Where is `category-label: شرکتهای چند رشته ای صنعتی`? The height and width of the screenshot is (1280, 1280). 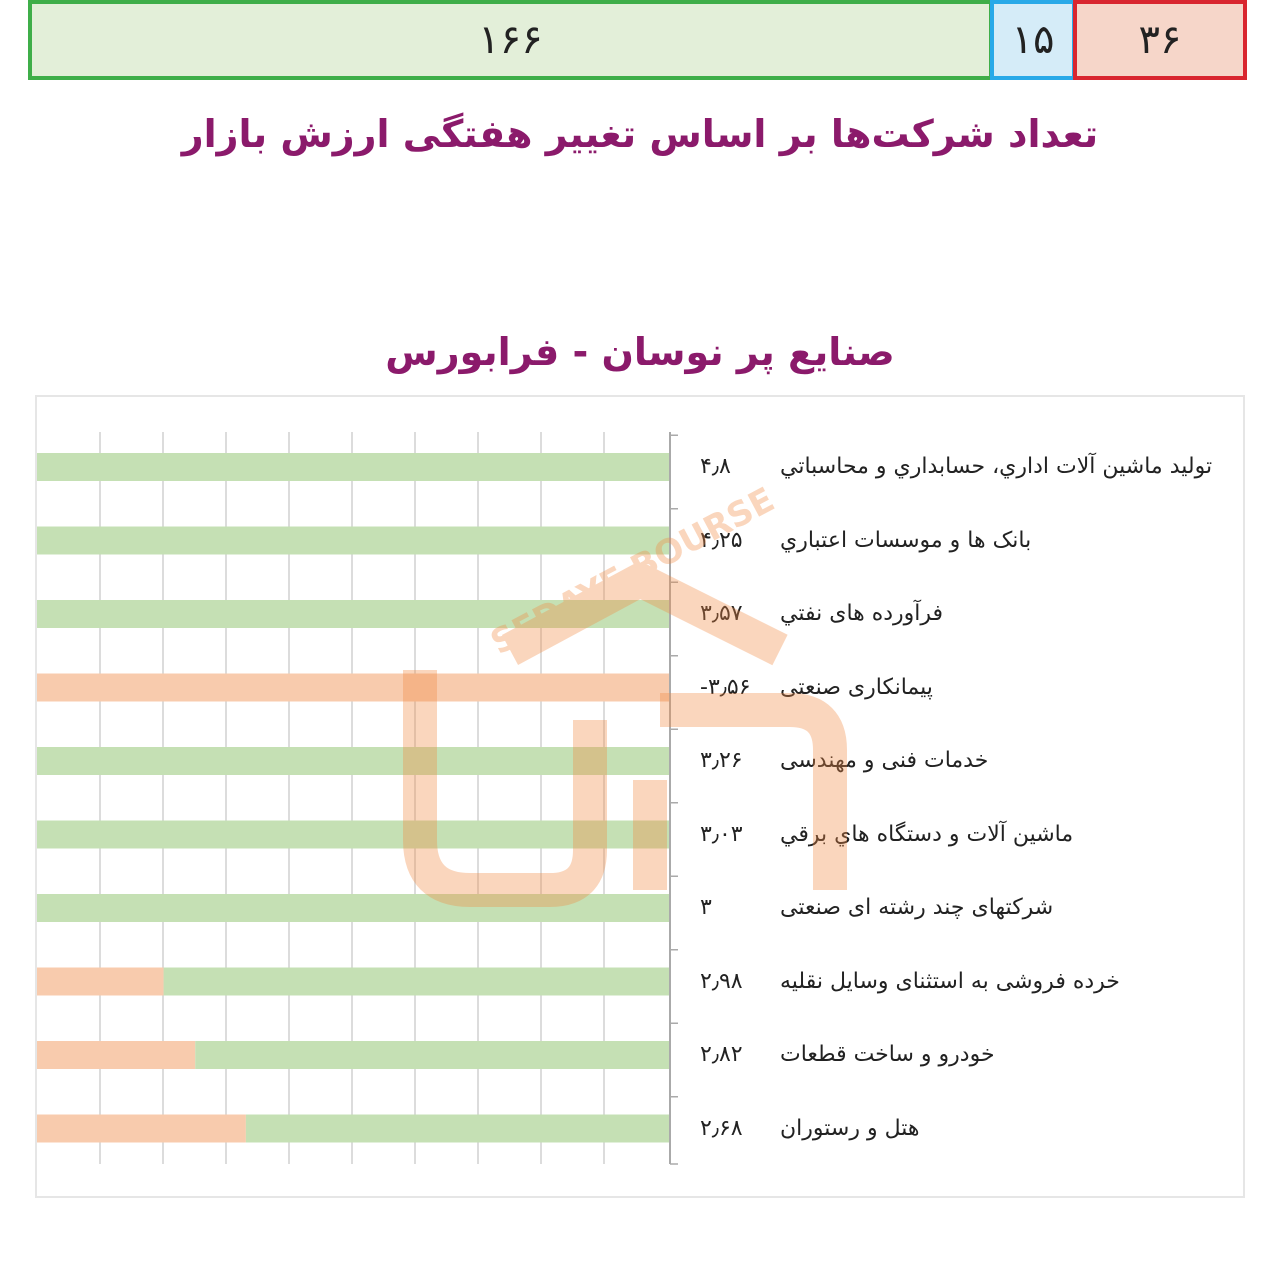 category-label: شرکتهای چند رشته ای صنعتی is located at coordinates (917, 907).